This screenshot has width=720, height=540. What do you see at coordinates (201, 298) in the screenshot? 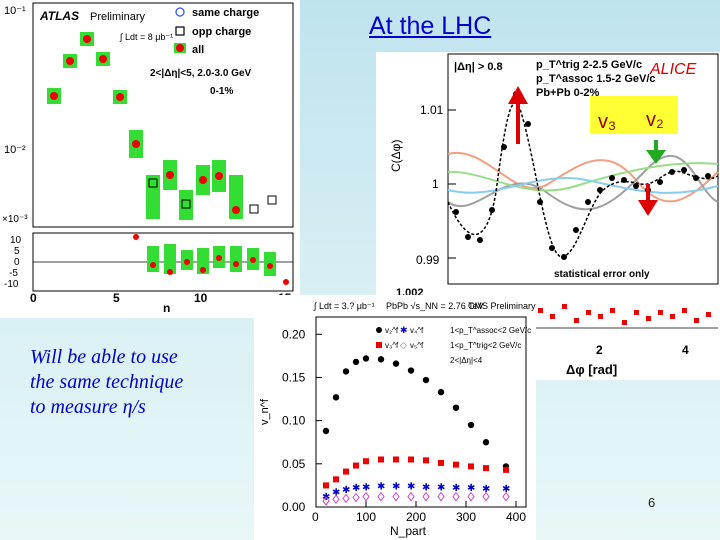
I see `atlas-xtick-10: 10` at bounding box center [201, 298].